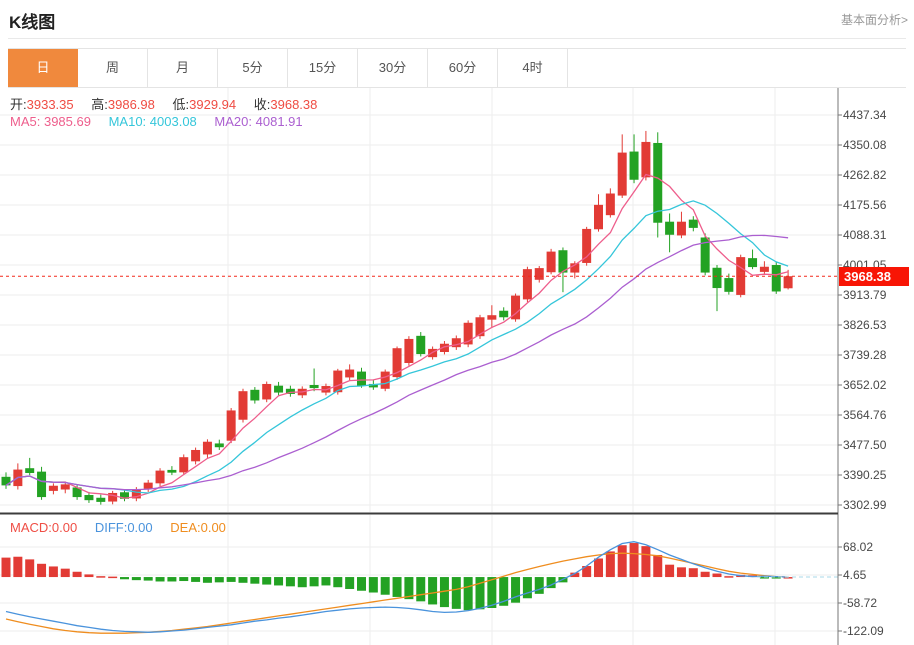 The height and width of the screenshot is (645, 914). Describe the element at coordinates (393, 68) in the screenshot. I see `tab-period-5: 30分` at that location.